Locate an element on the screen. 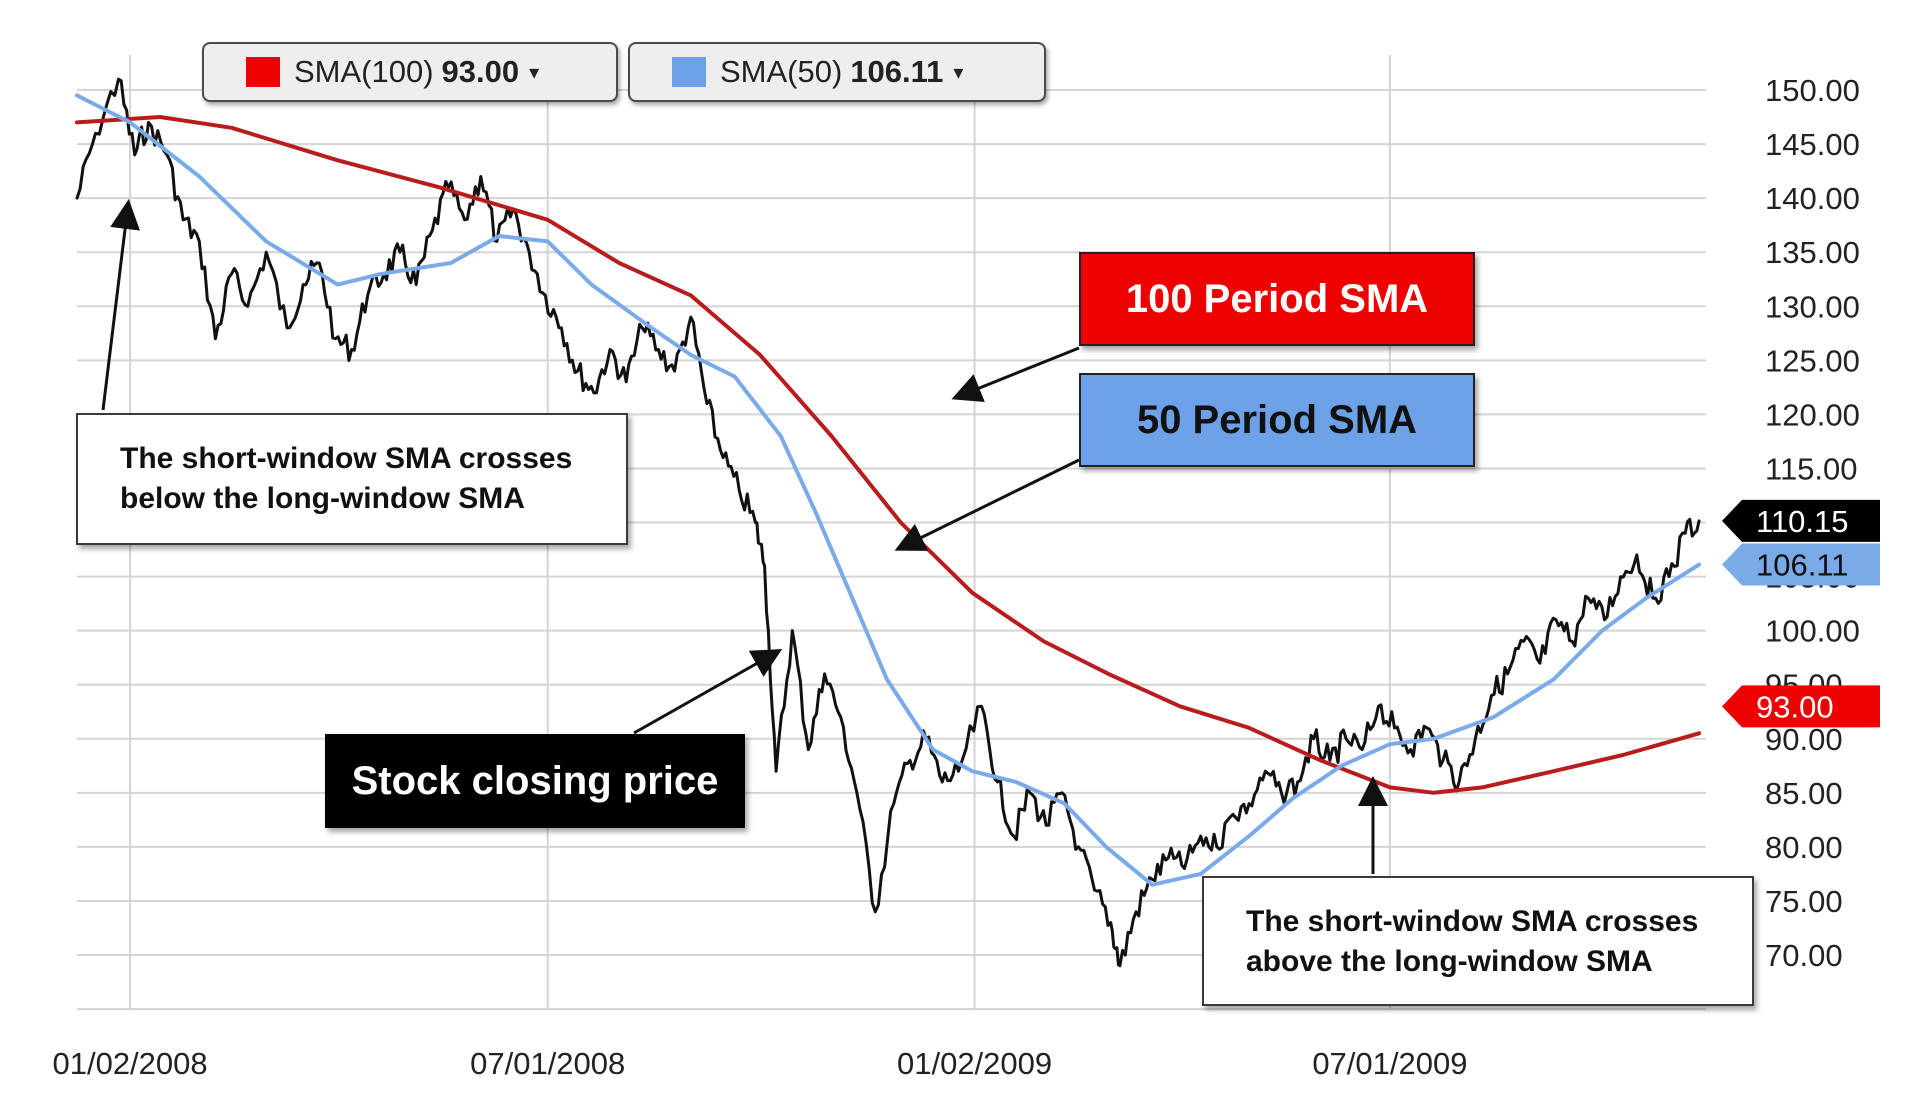 Image resolution: width=1920 pixels, height=1093 pixels. sma50-indicator-value: 106.11 is located at coordinates (897, 71).